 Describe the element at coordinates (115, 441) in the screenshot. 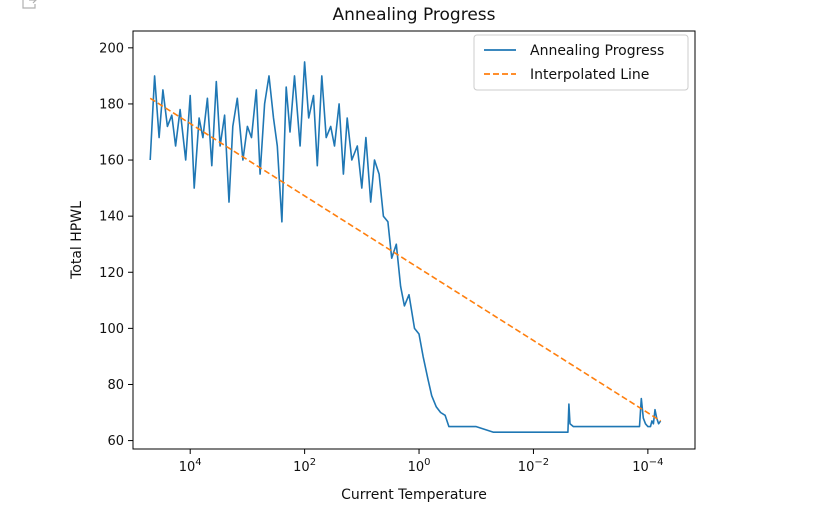

I see `y-tick-label: 60` at that location.